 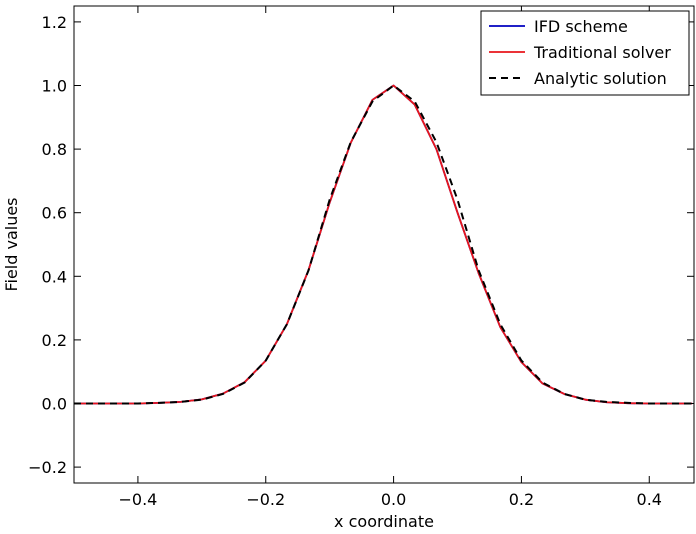 I want to click on x-tick-label: −0.2, so click(x=265, y=499).